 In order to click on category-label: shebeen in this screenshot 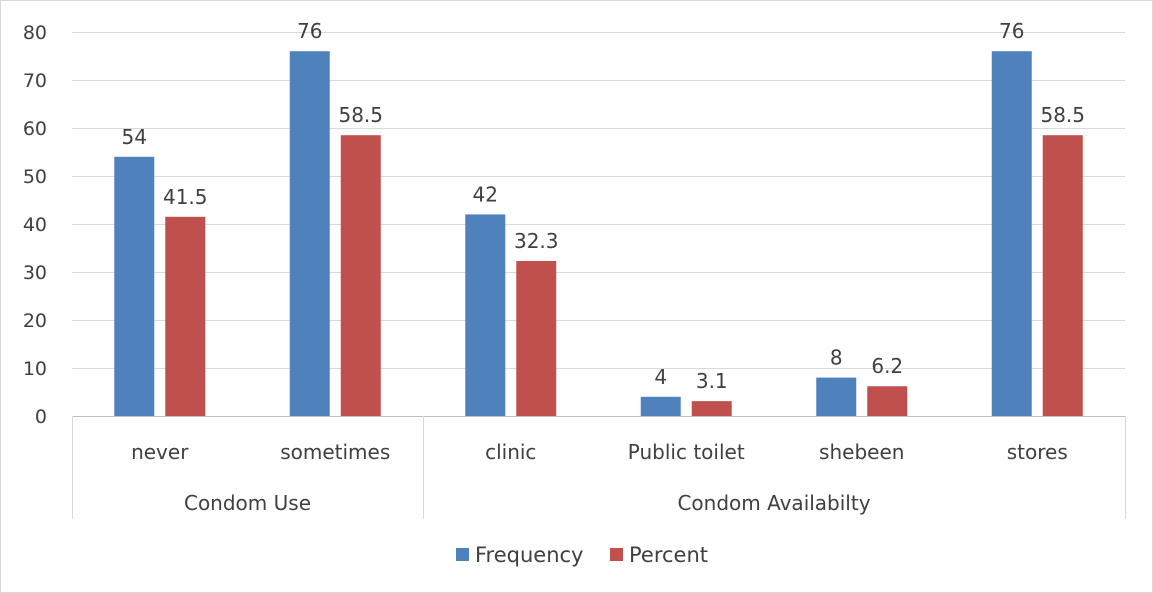, I will do `click(861, 452)`.